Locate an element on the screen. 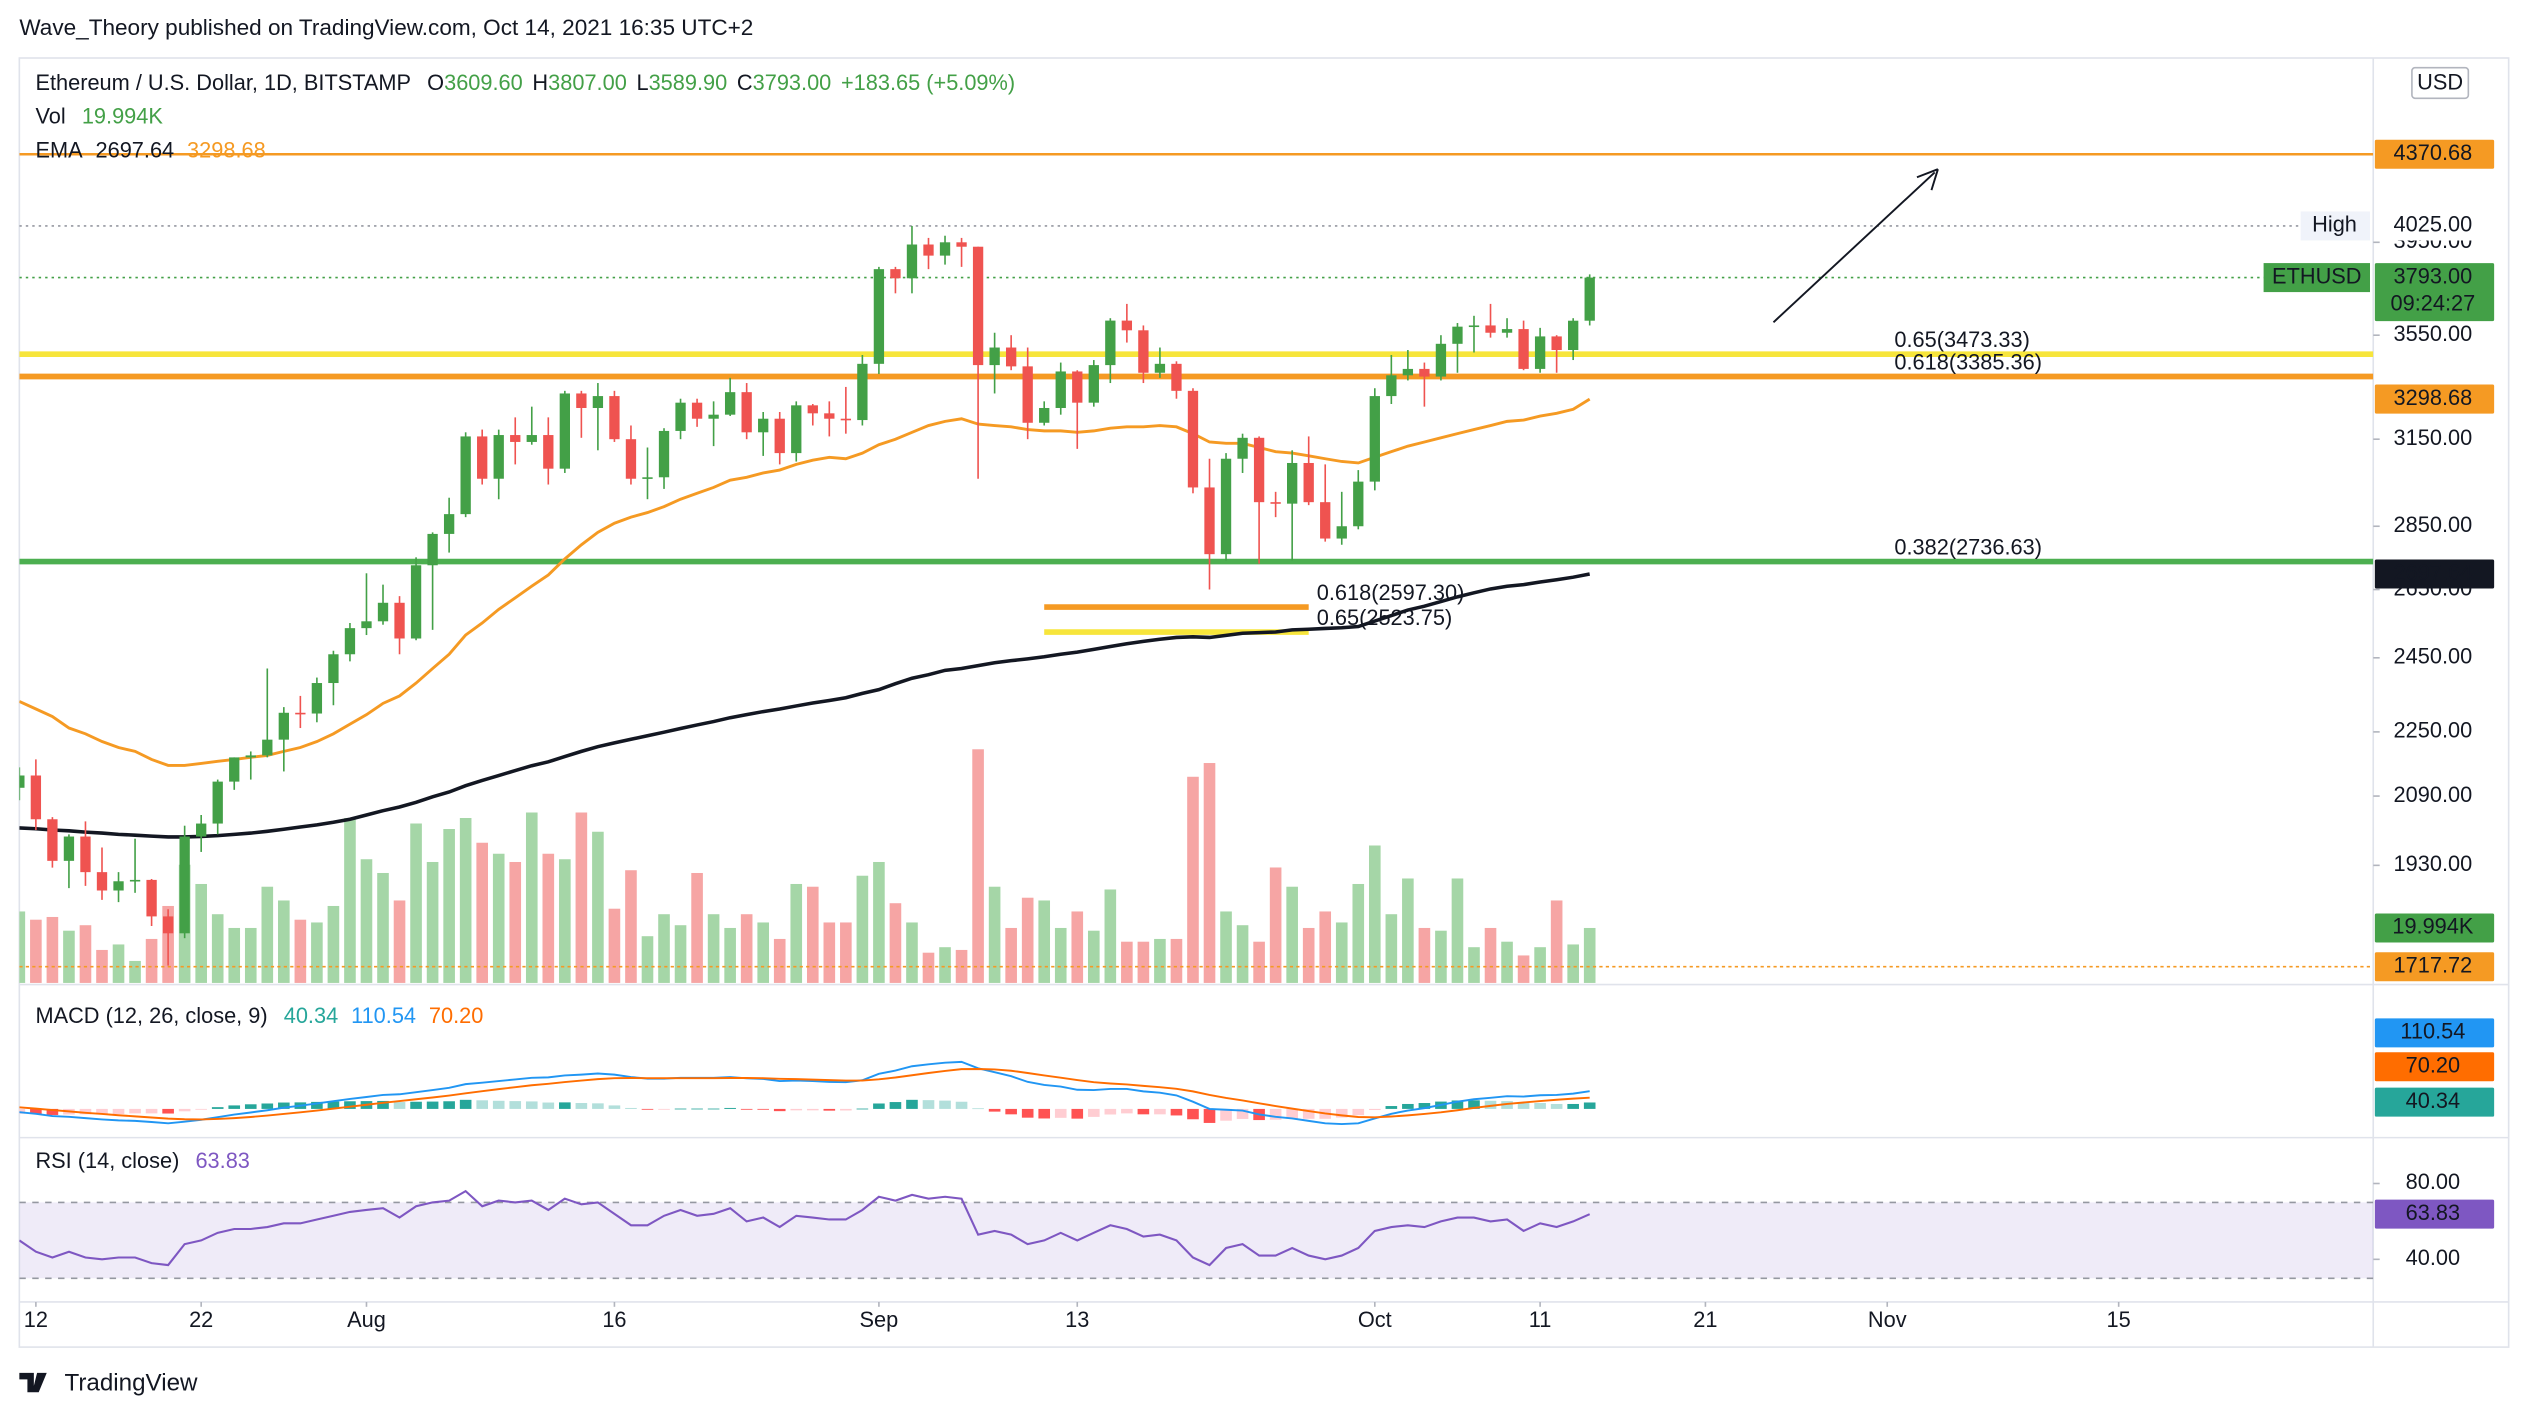 Image resolution: width=2528 pixels, height=1418 pixels. last-price-tag: 3793.00 is located at coordinates (2433, 275).